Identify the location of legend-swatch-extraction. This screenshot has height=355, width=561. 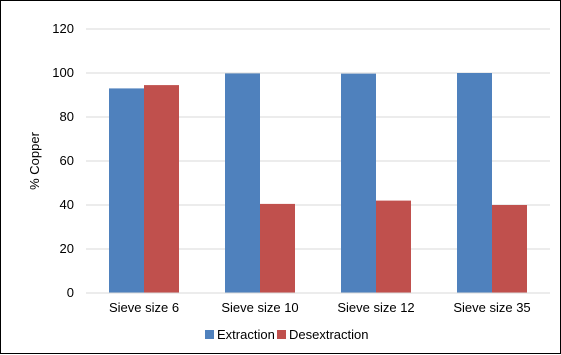
(209, 334).